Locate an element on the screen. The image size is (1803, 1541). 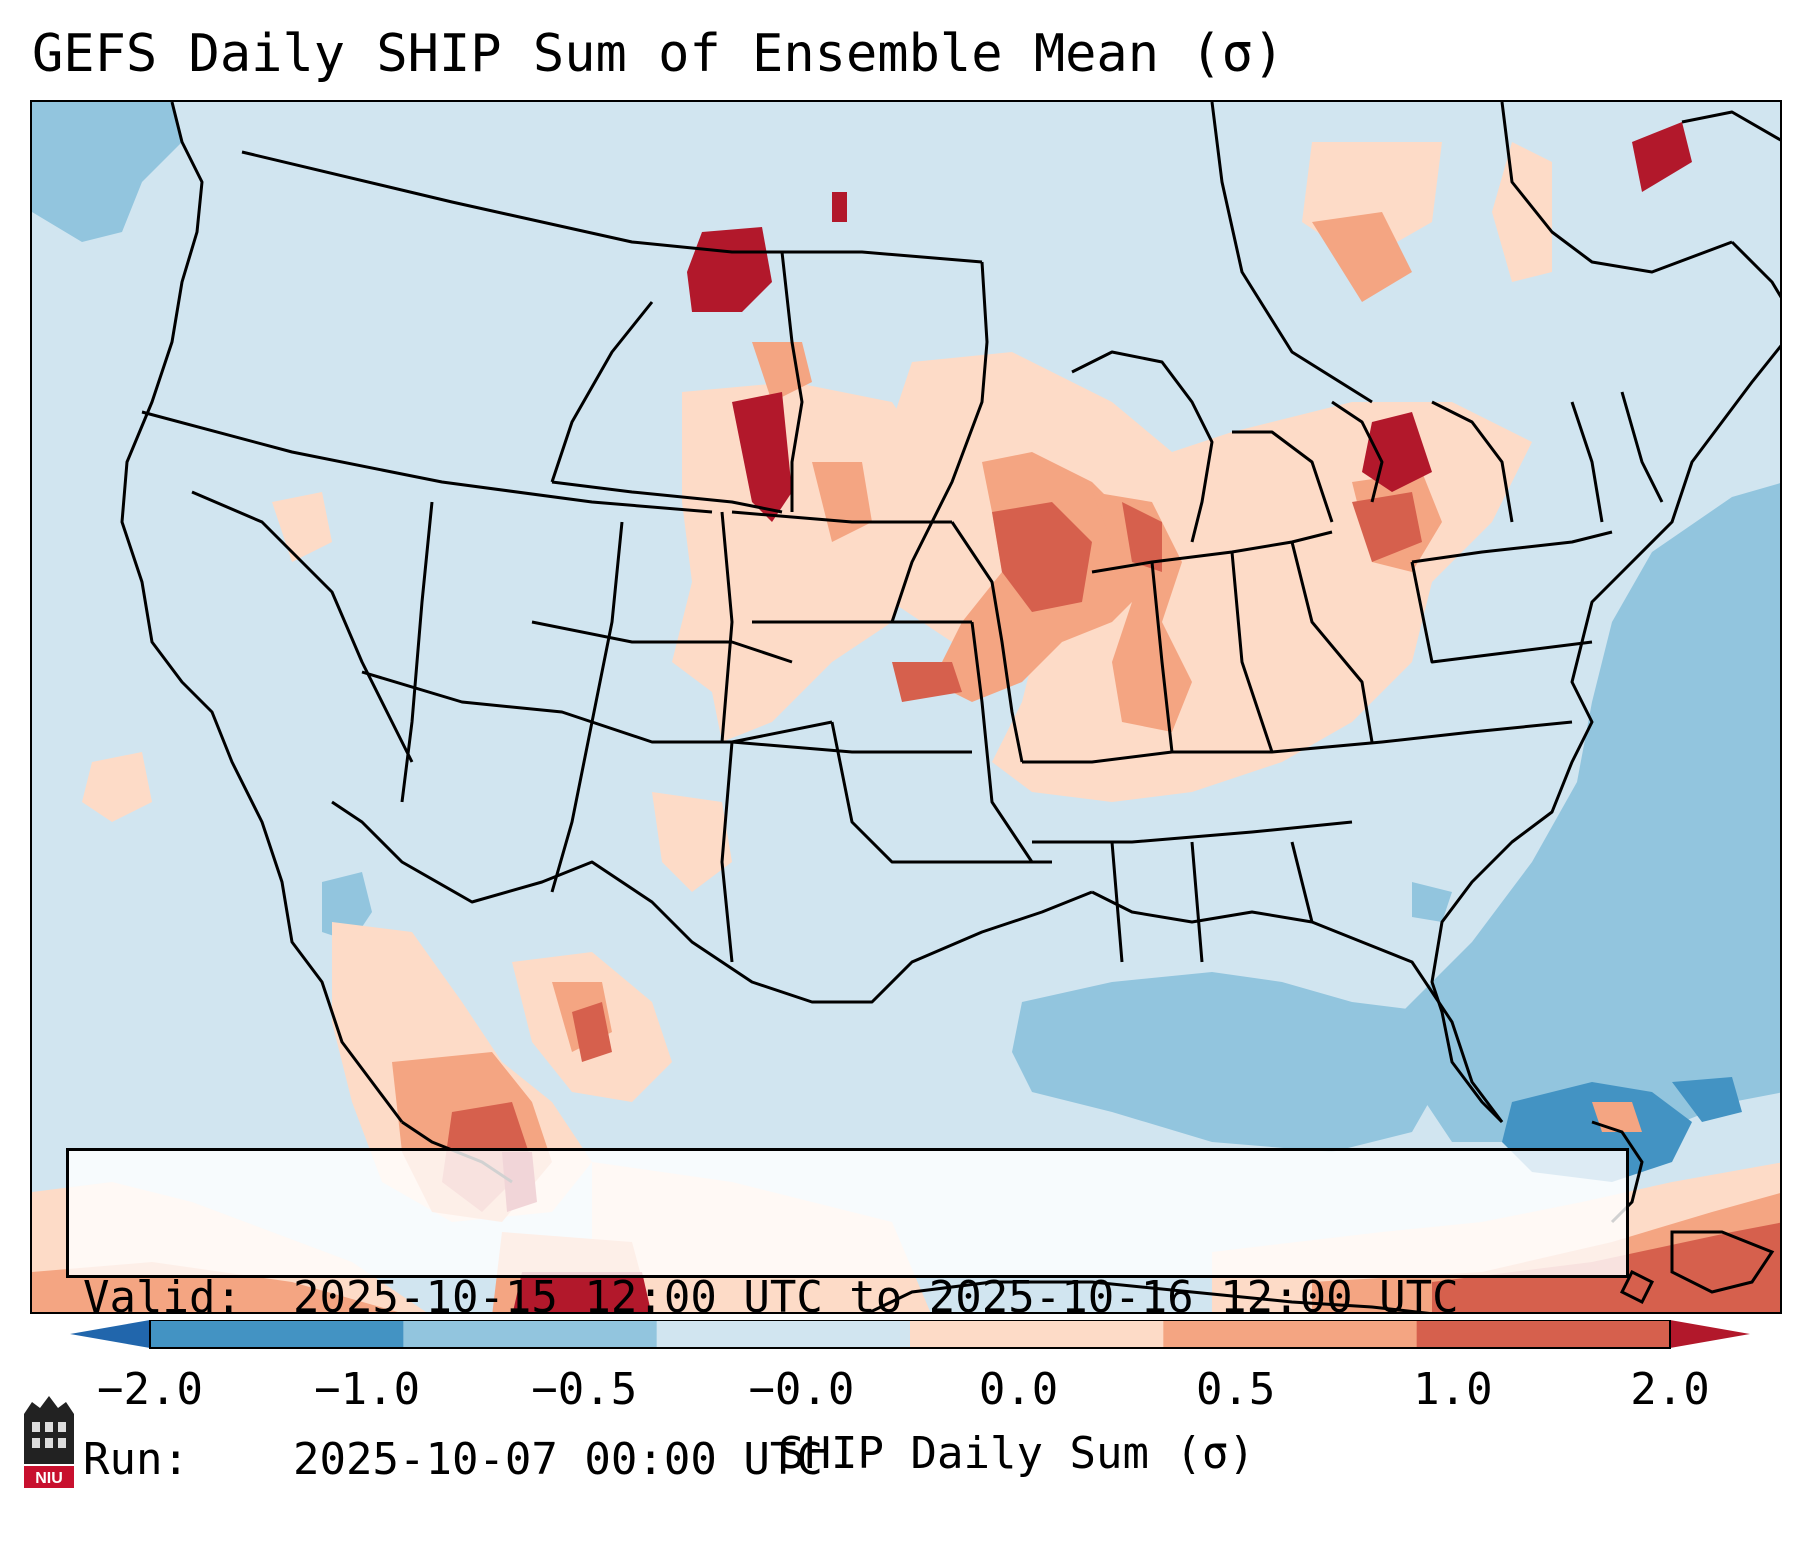
colorbar-tick-label: 0.0 is located at coordinates (1018, 1389).